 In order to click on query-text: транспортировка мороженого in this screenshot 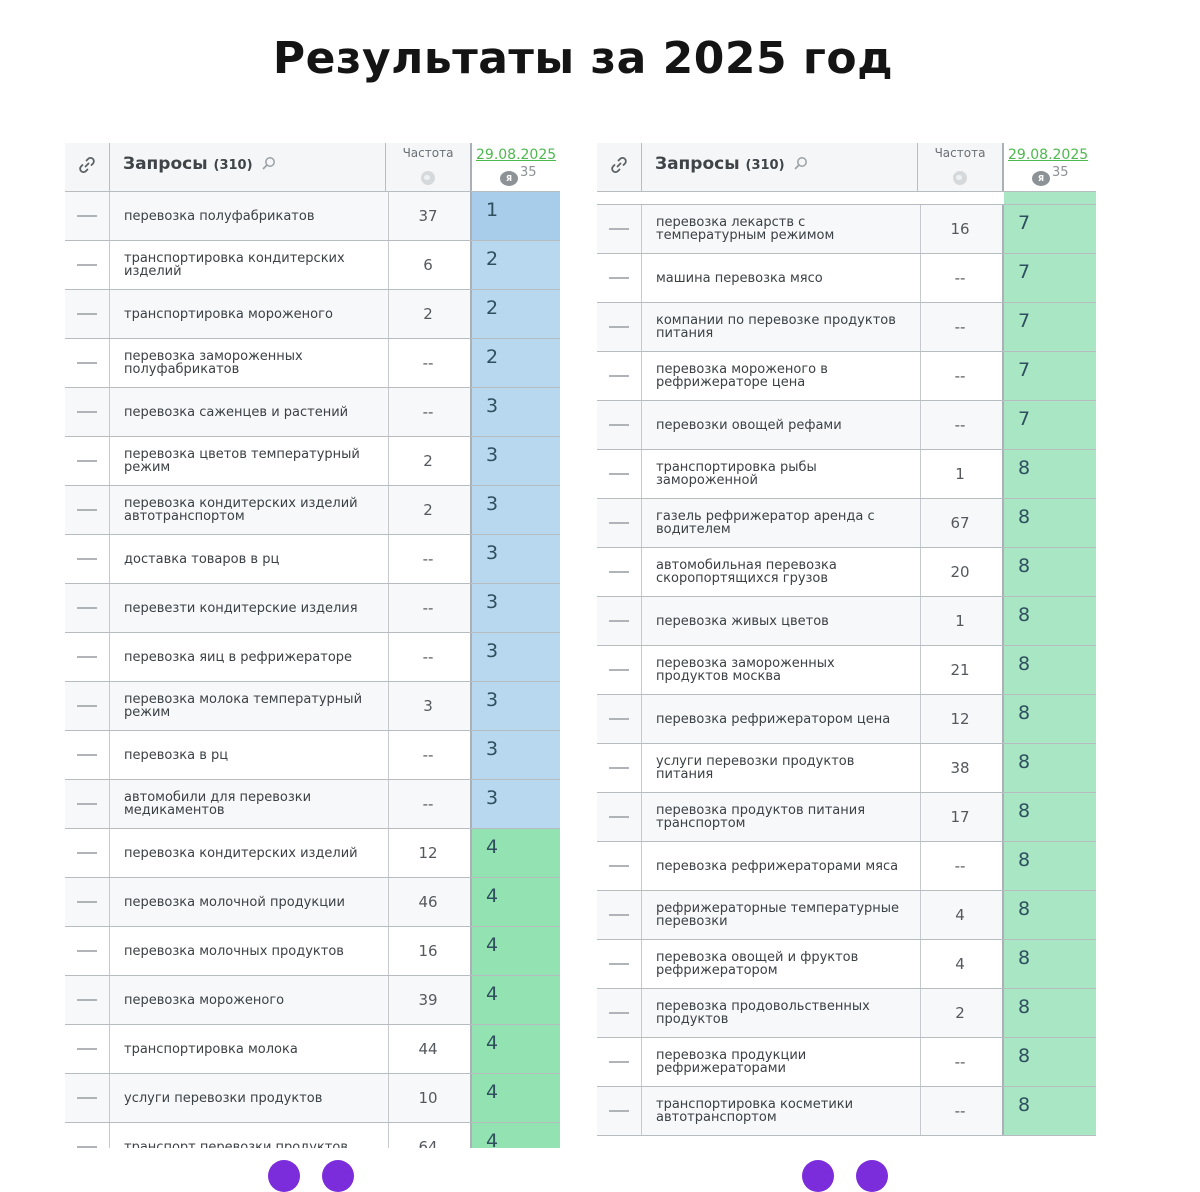, I will do `click(228, 314)`.